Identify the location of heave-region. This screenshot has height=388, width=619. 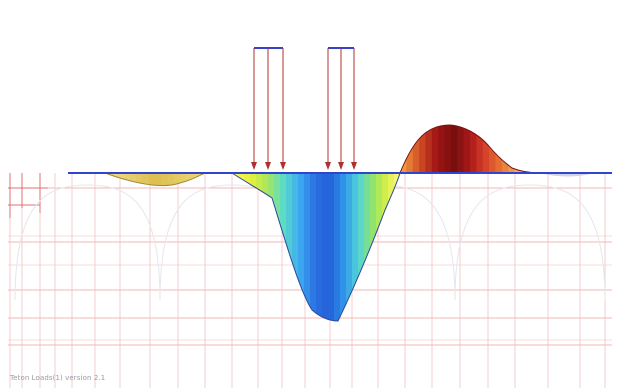
(470, 149).